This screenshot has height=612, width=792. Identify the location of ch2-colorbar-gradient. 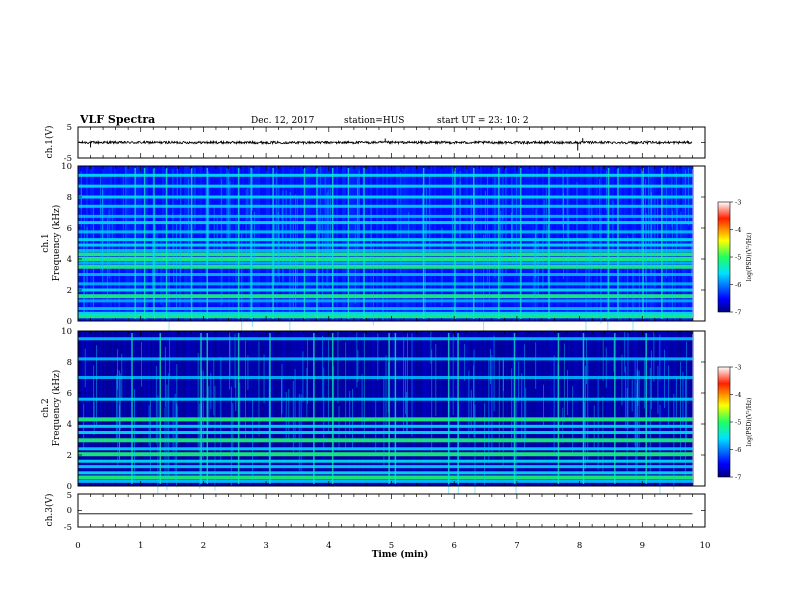
(724, 422).